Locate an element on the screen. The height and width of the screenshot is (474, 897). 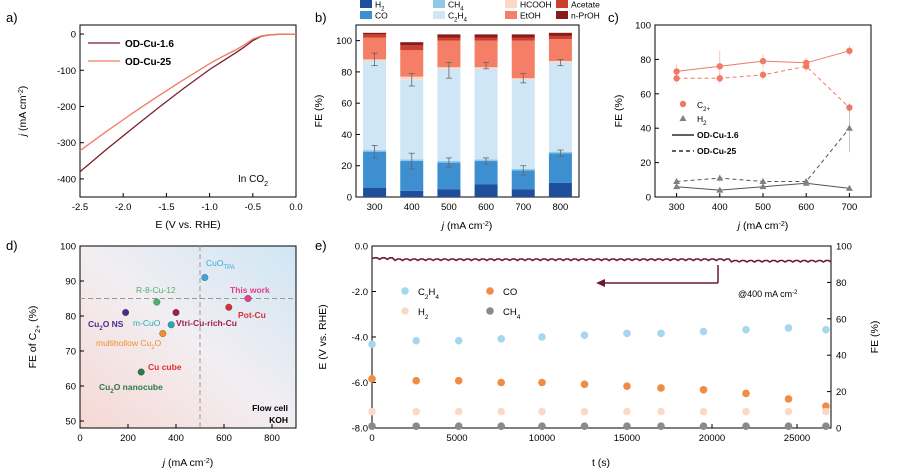
panel-e-arrow: @400 mA cm-2 is located at coordinates (697, 282).